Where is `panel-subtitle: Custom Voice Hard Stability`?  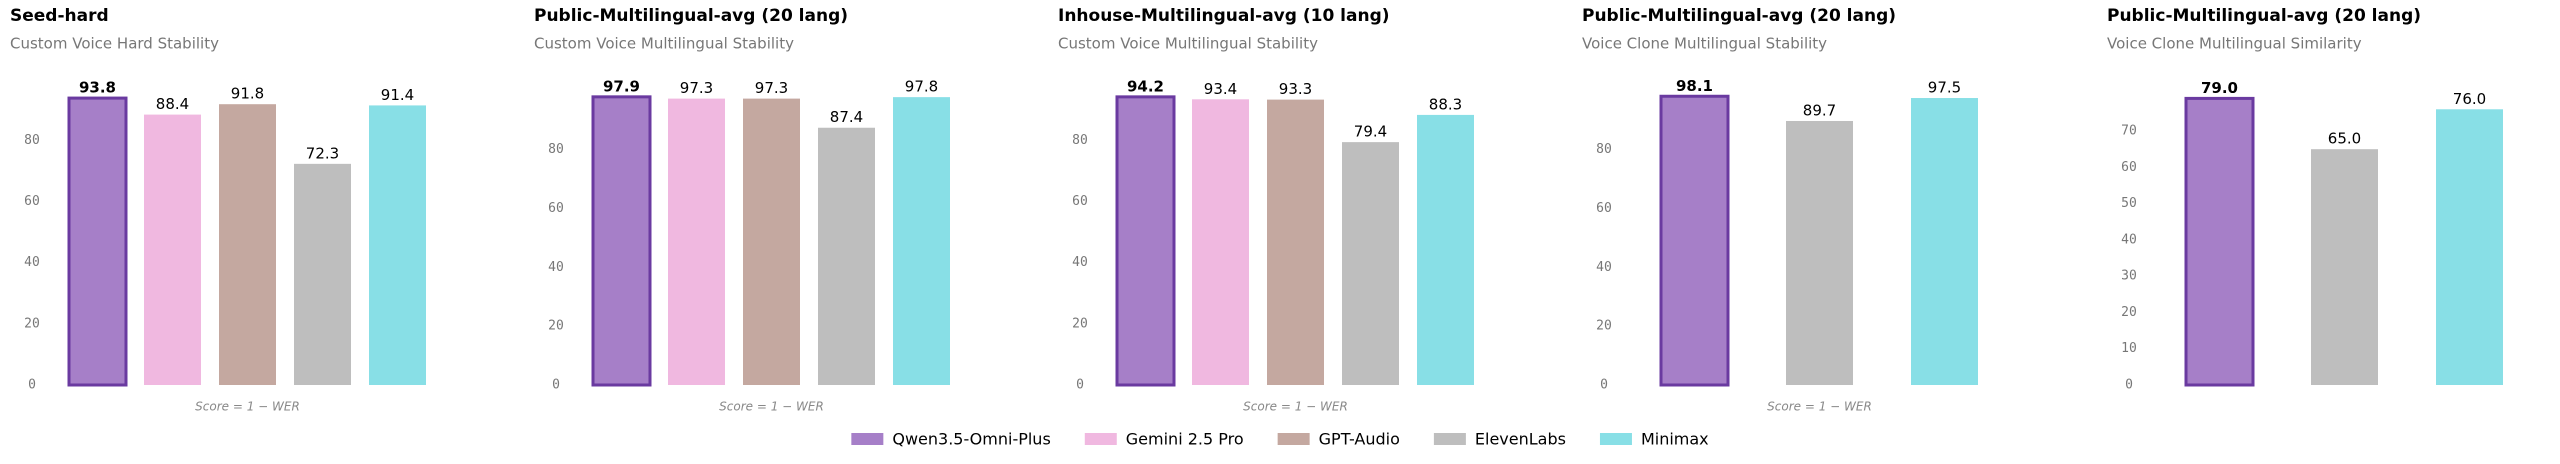
panel-subtitle: Custom Voice Hard Stability is located at coordinates (114, 44).